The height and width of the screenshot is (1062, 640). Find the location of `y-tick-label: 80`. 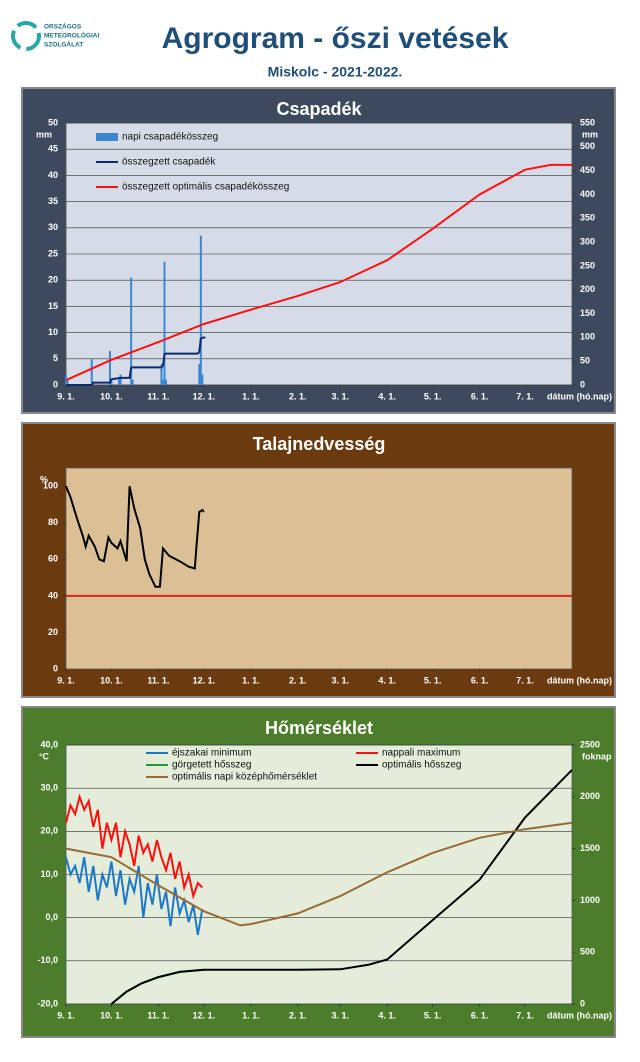

y-tick-label: 80 is located at coordinates (53, 522).